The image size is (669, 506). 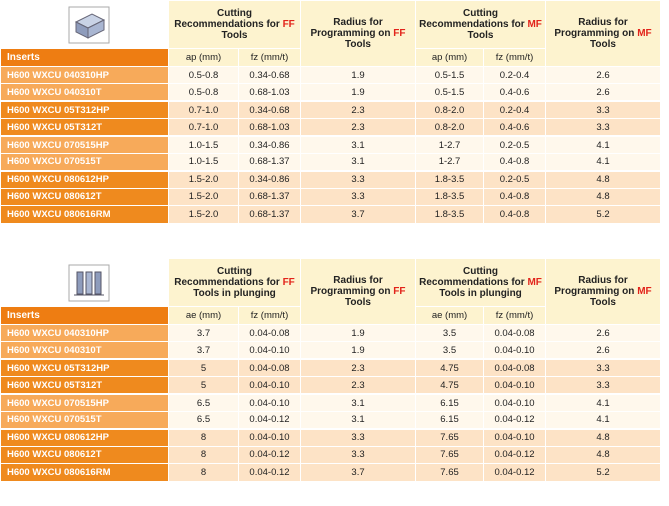 What do you see at coordinates (269, 144) in the screenshot?
I see `data-cell: 0.34-0.86` at bounding box center [269, 144].